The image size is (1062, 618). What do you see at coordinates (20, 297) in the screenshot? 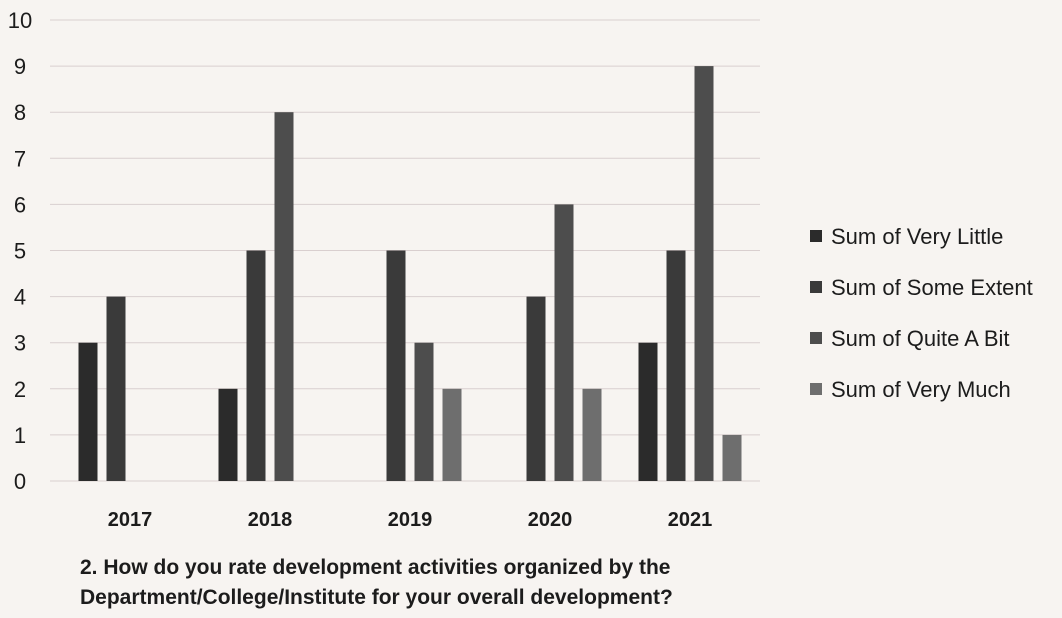
I see `y-tick-label: 4` at bounding box center [20, 297].